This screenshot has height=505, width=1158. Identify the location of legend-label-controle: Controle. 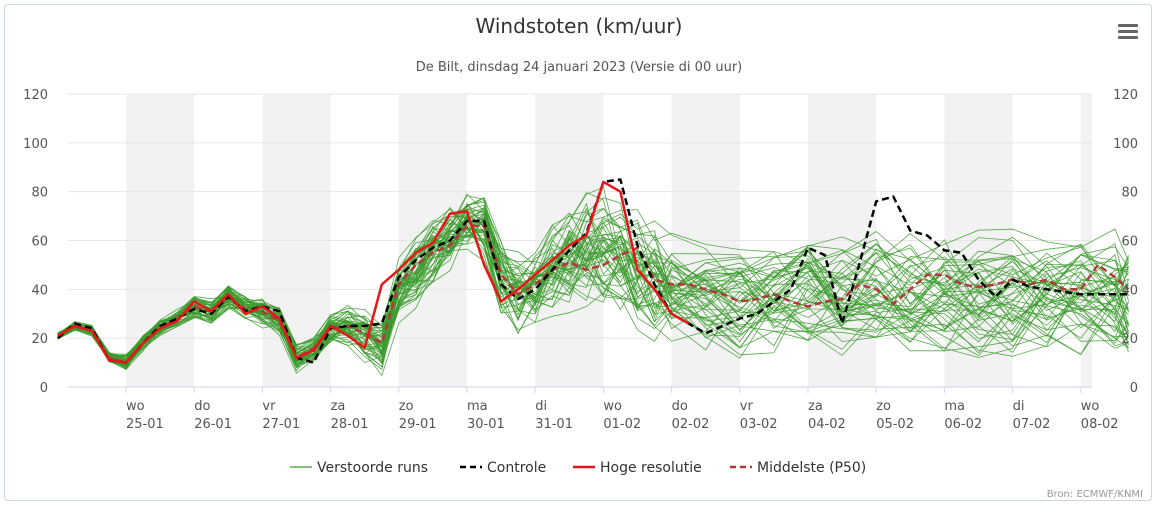
(516, 468).